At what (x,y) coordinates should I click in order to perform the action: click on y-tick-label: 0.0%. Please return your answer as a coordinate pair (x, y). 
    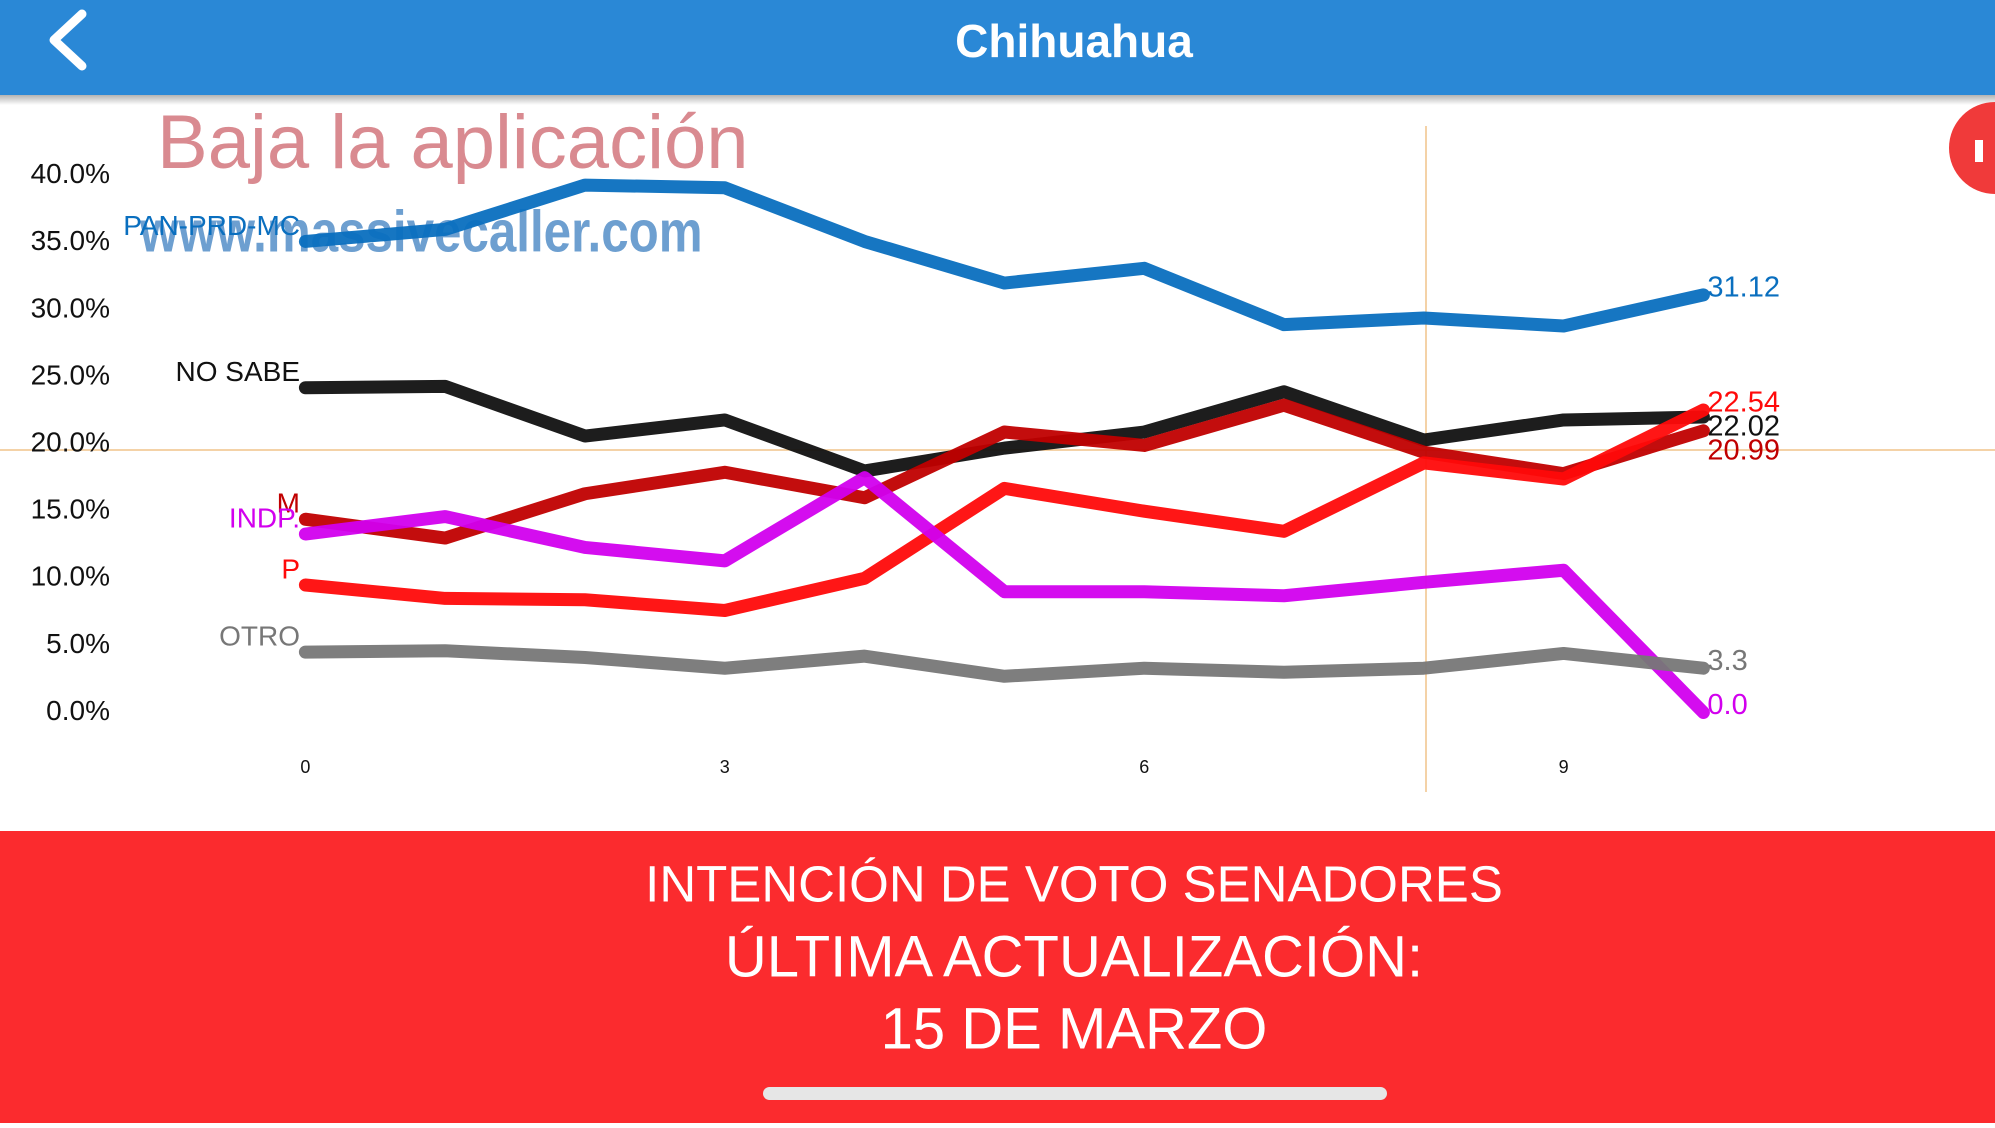
    Looking at the image, I should click on (78, 710).